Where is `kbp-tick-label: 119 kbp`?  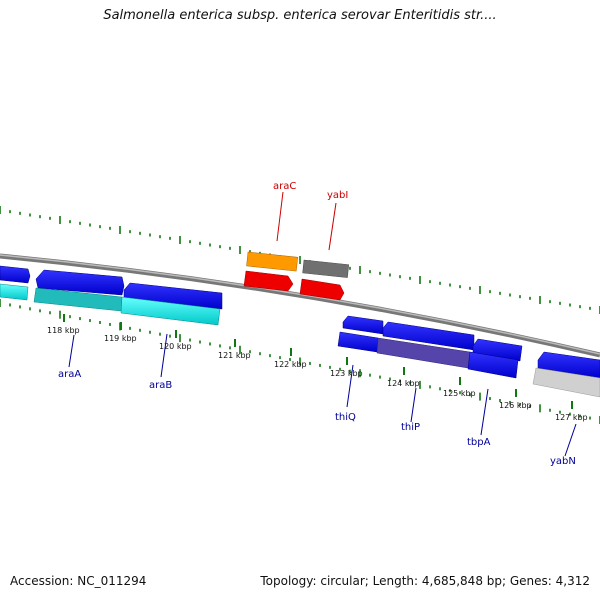 kbp-tick-label: 119 kbp is located at coordinates (120, 338).